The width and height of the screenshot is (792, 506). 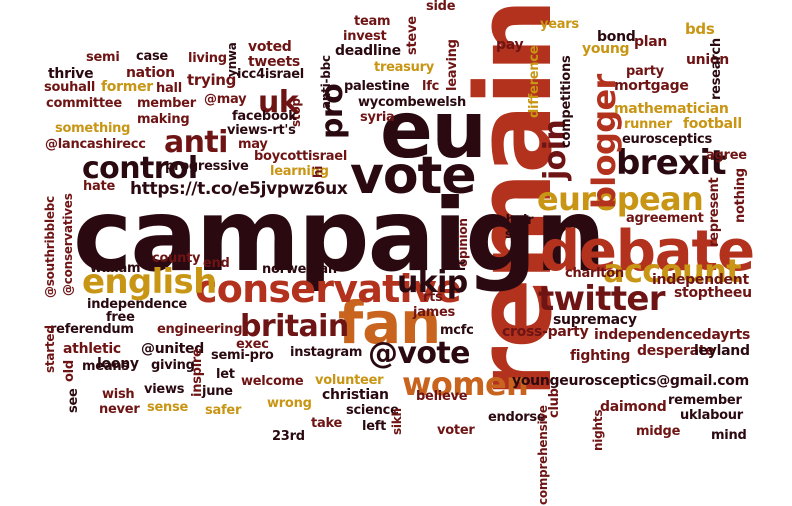 I want to click on word-149: mind, so click(x=729, y=435).